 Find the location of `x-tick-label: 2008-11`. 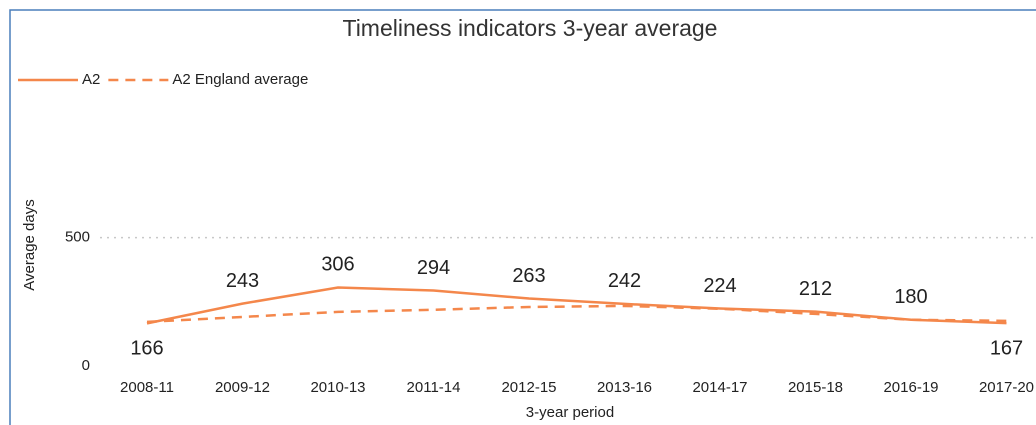

x-tick-label: 2008-11 is located at coordinates (147, 387).